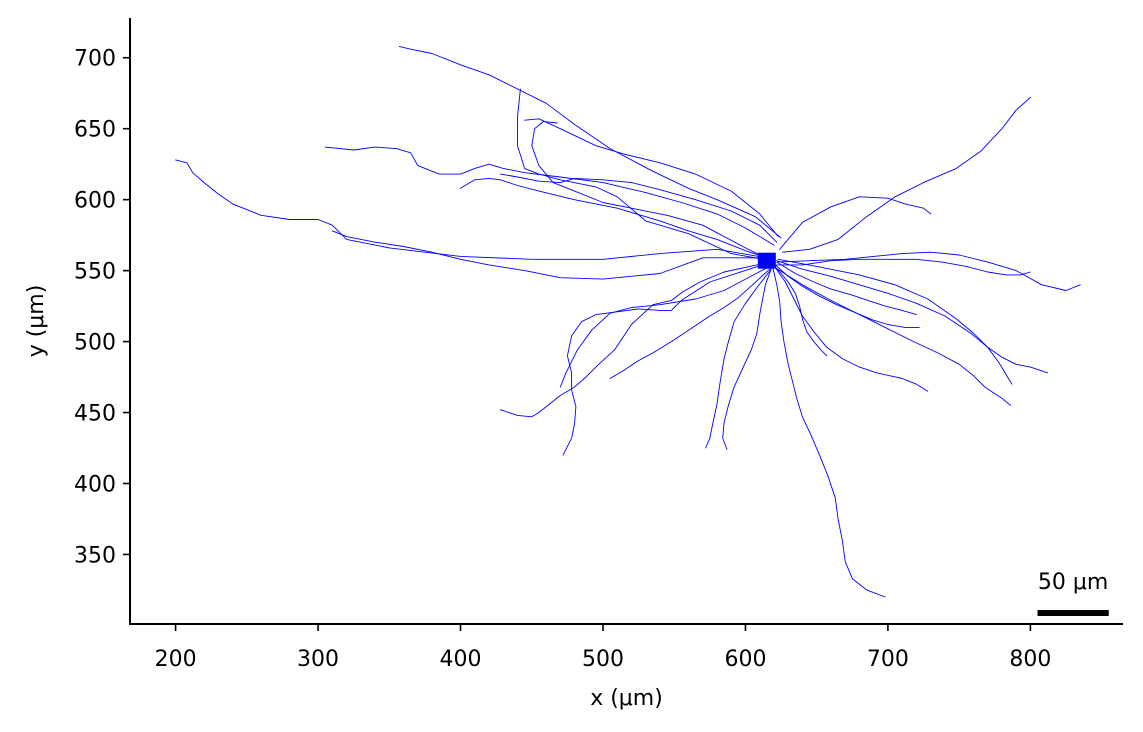 The height and width of the screenshot is (732, 1143). What do you see at coordinates (102, 307) in the screenshot?
I see `y-axis-ticks: 350 400 450 500 550 600 650 700` at bounding box center [102, 307].